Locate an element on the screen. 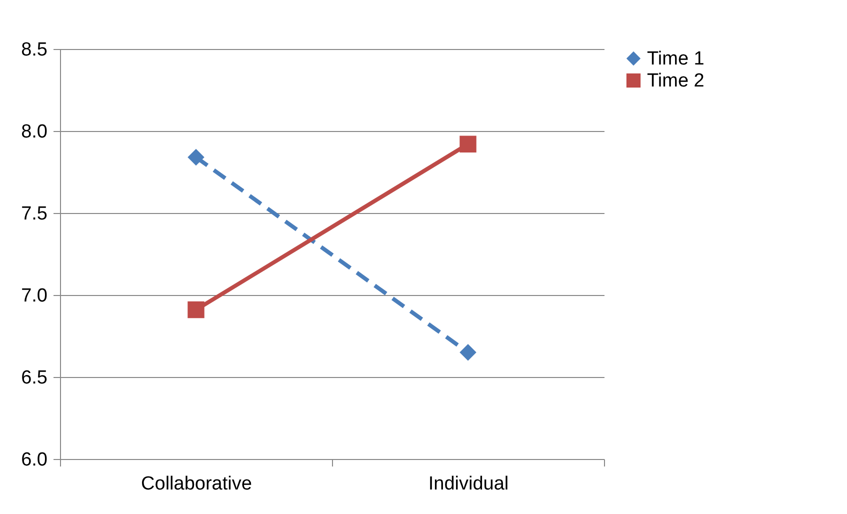 The image size is (847, 514). x-tick-label: Individual is located at coordinates (468, 484).